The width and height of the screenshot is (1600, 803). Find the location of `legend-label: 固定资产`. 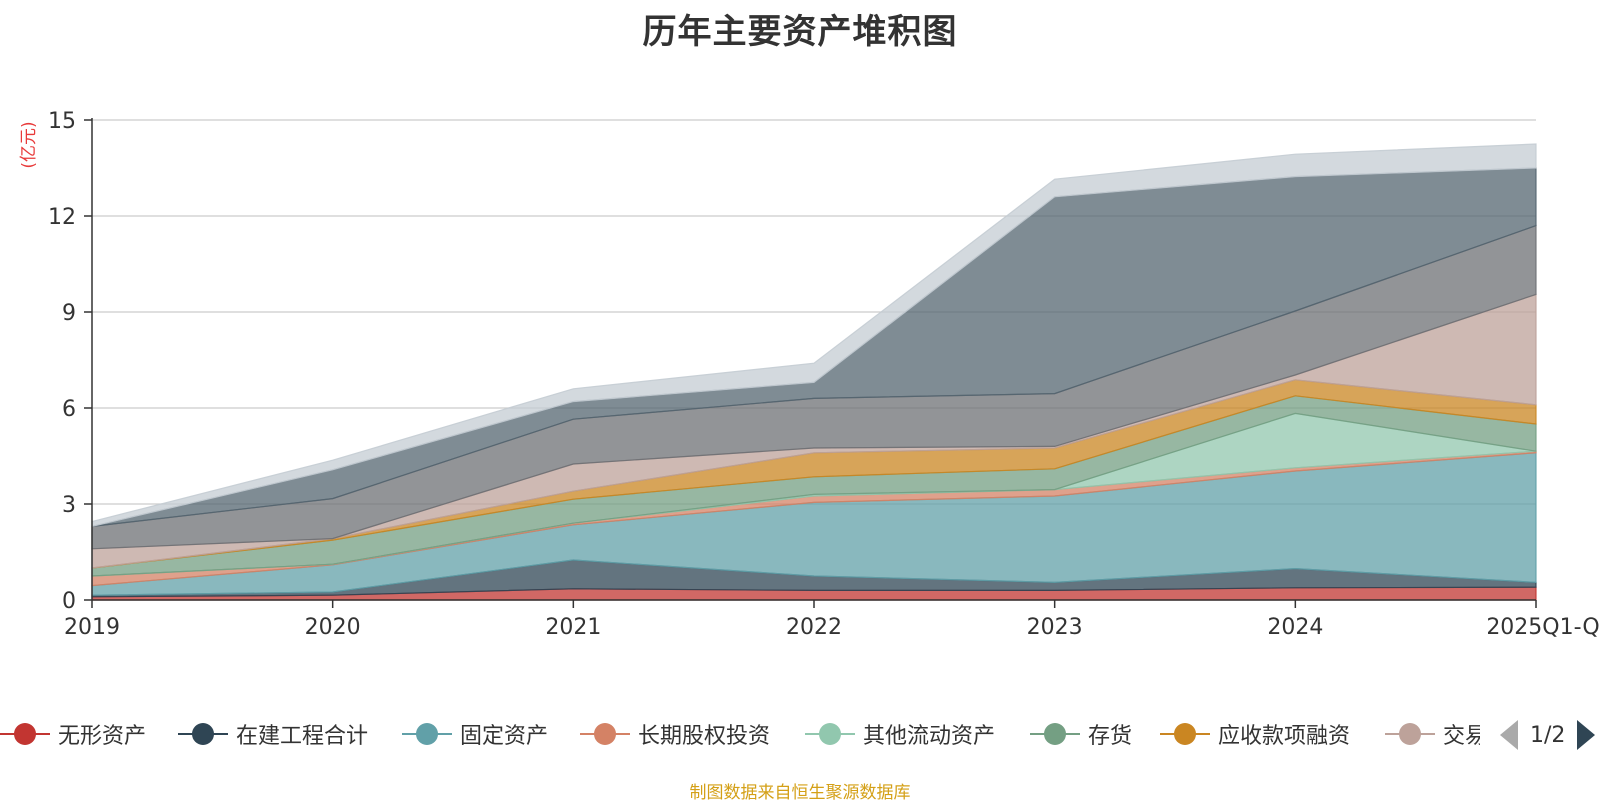

legend-label: 固定资产 is located at coordinates (504, 736).